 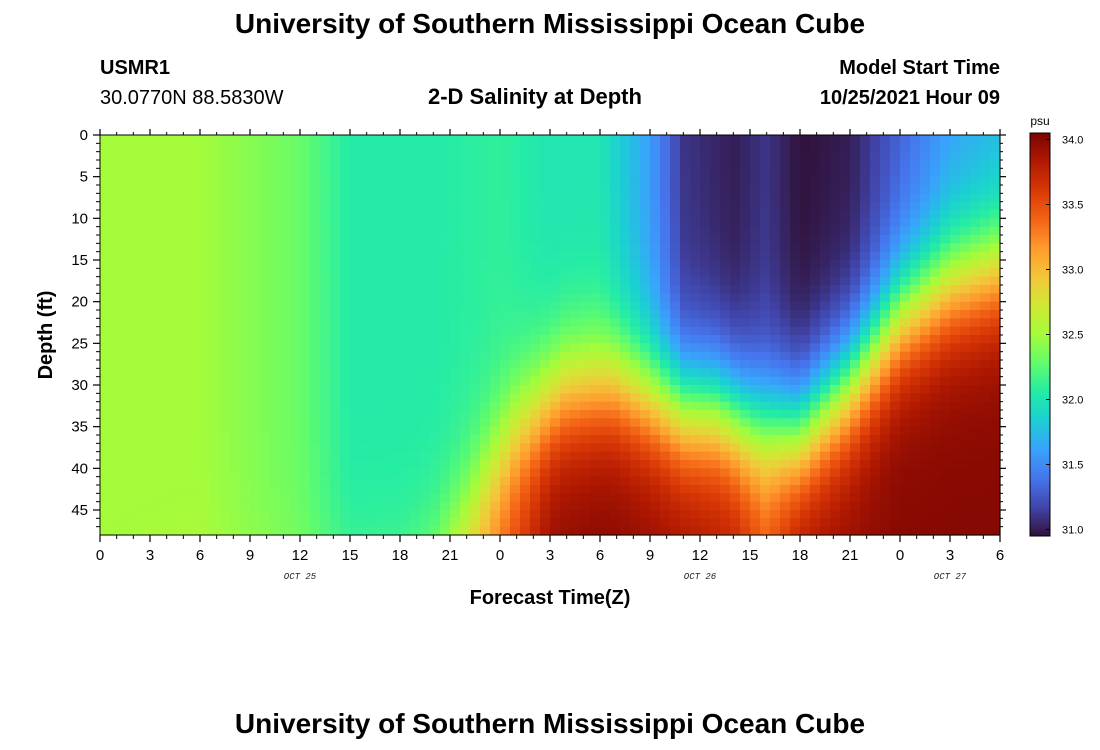 What do you see at coordinates (192, 98) in the screenshot?
I see `station-coordinates: 30.0770N 88.5830W` at bounding box center [192, 98].